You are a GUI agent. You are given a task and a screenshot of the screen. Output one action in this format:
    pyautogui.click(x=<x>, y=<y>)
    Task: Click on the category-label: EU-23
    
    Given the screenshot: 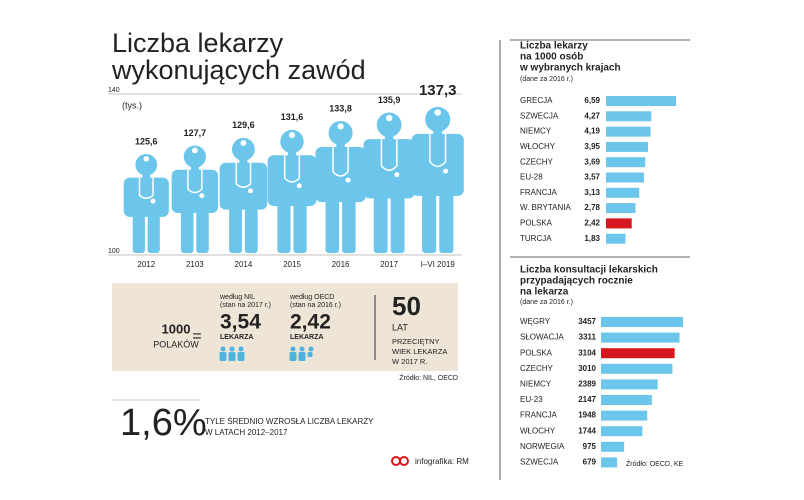 What is the action you would take?
    pyautogui.click(x=531, y=399)
    